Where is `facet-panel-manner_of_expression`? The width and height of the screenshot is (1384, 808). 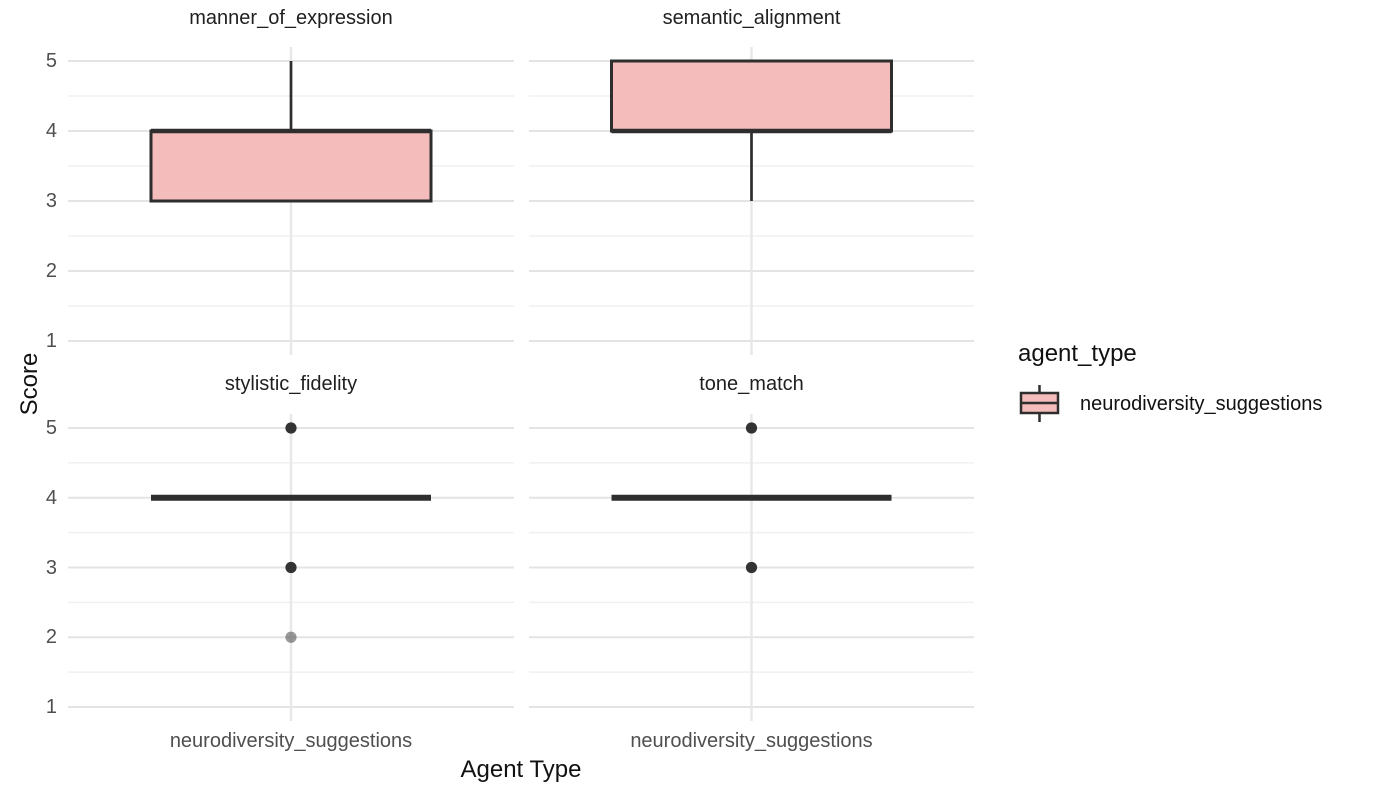
facet-panel-manner_of_expression is located at coordinates (291, 201).